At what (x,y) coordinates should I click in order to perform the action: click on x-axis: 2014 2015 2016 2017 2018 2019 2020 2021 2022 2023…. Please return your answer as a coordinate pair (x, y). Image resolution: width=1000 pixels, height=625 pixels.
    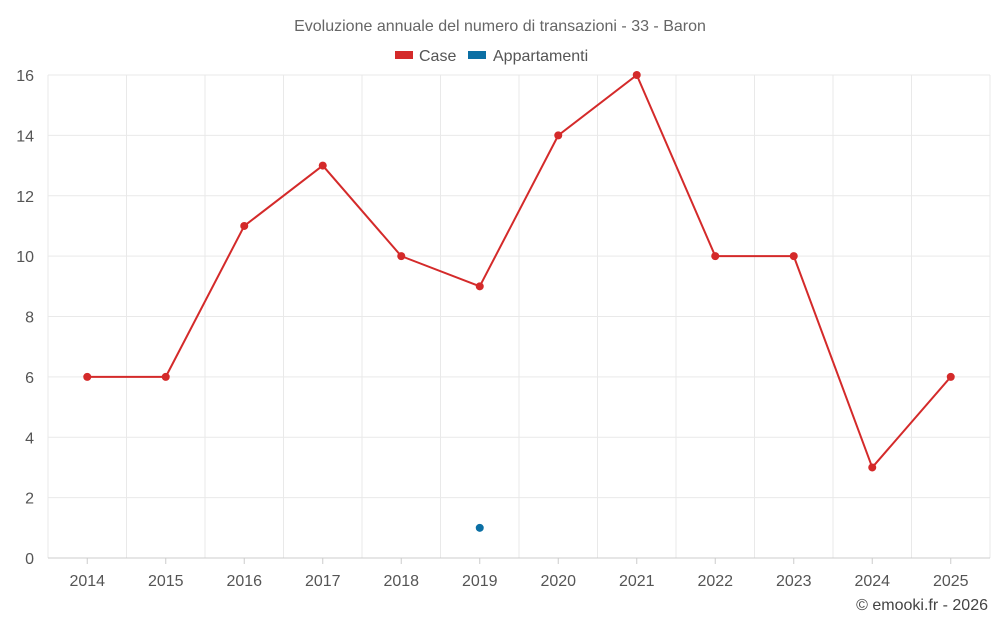
    Looking at the image, I should click on (519, 573).